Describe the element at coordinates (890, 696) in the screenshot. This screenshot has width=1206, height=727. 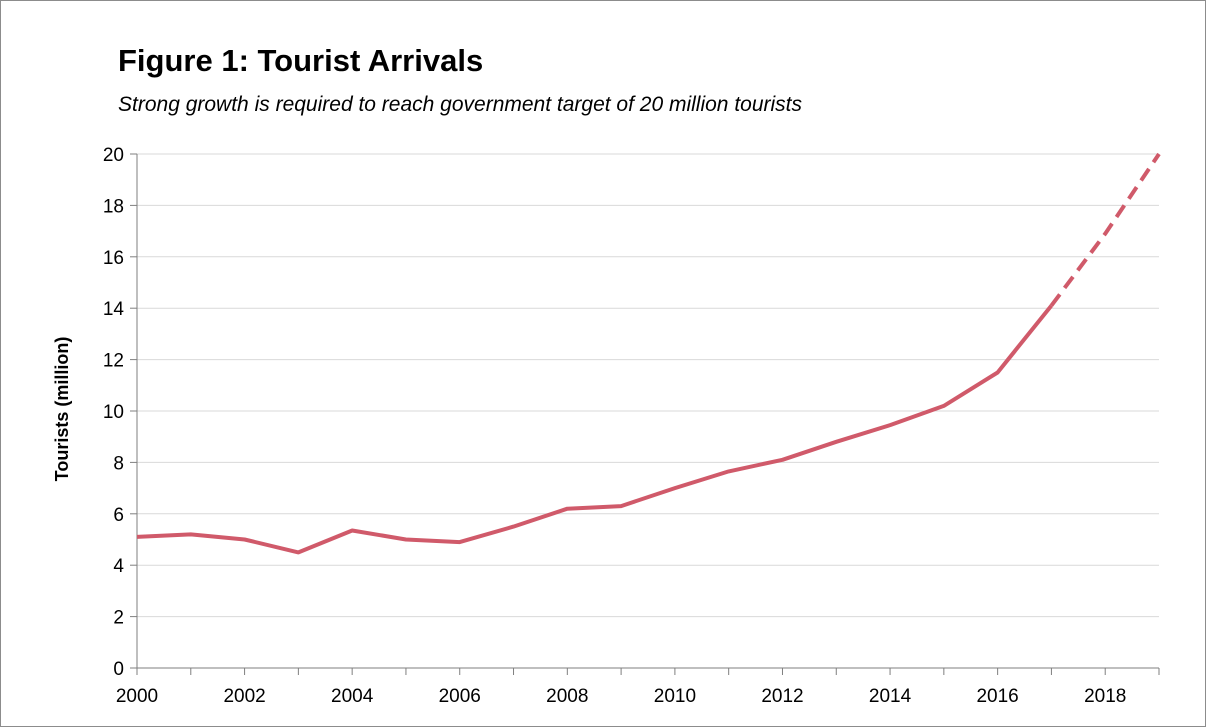
I see `x-tick-label: 2014` at that location.